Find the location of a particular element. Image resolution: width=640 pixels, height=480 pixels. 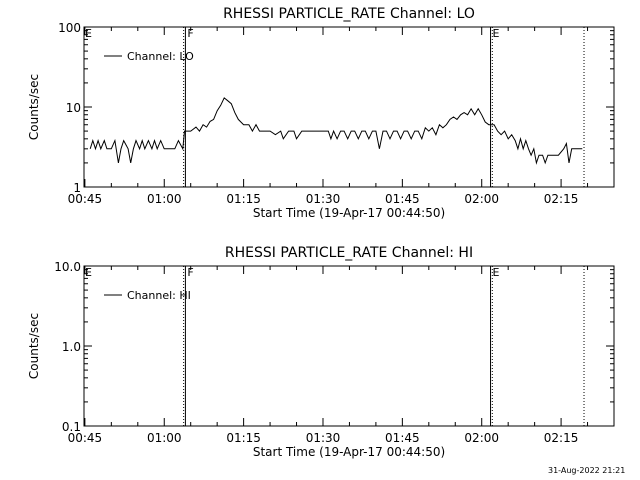

chart-title: RHESSI PARTICLE_RATE Channel: HI is located at coordinates (349, 253).